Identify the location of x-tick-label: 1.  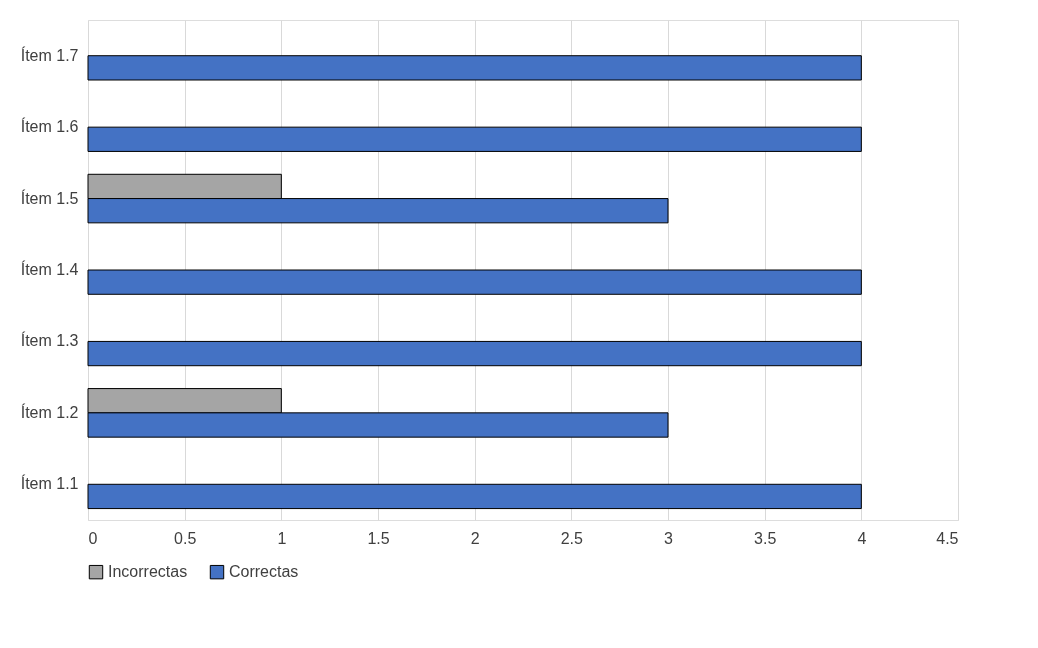
(282, 538).